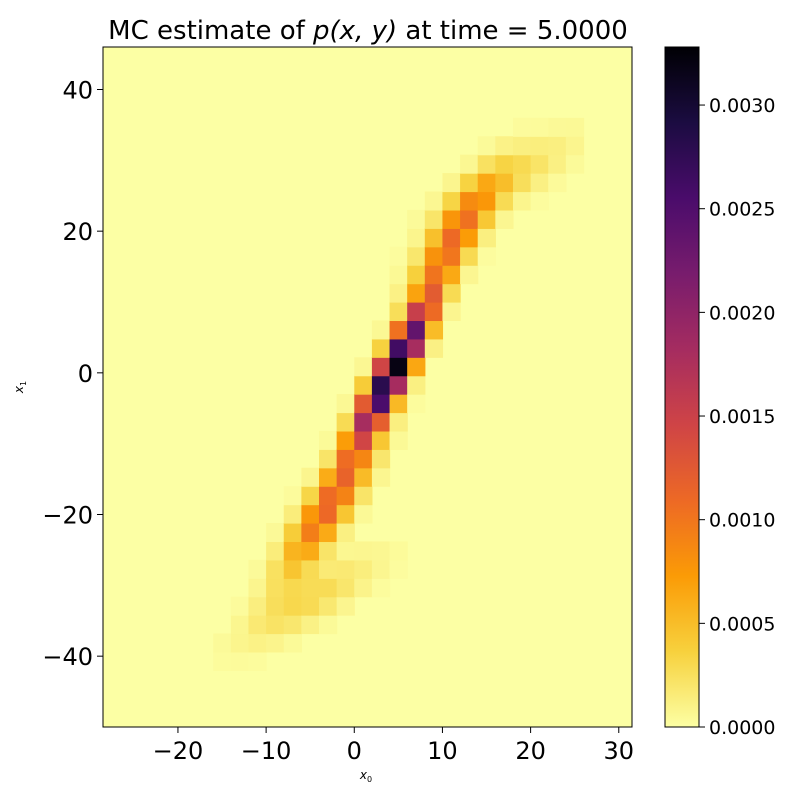 Image resolution: width=800 pixels, height=800 pixels. What do you see at coordinates (72, 374) in the screenshot?
I see `y-axis-ticks: −40 −20 0 20 40` at bounding box center [72, 374].